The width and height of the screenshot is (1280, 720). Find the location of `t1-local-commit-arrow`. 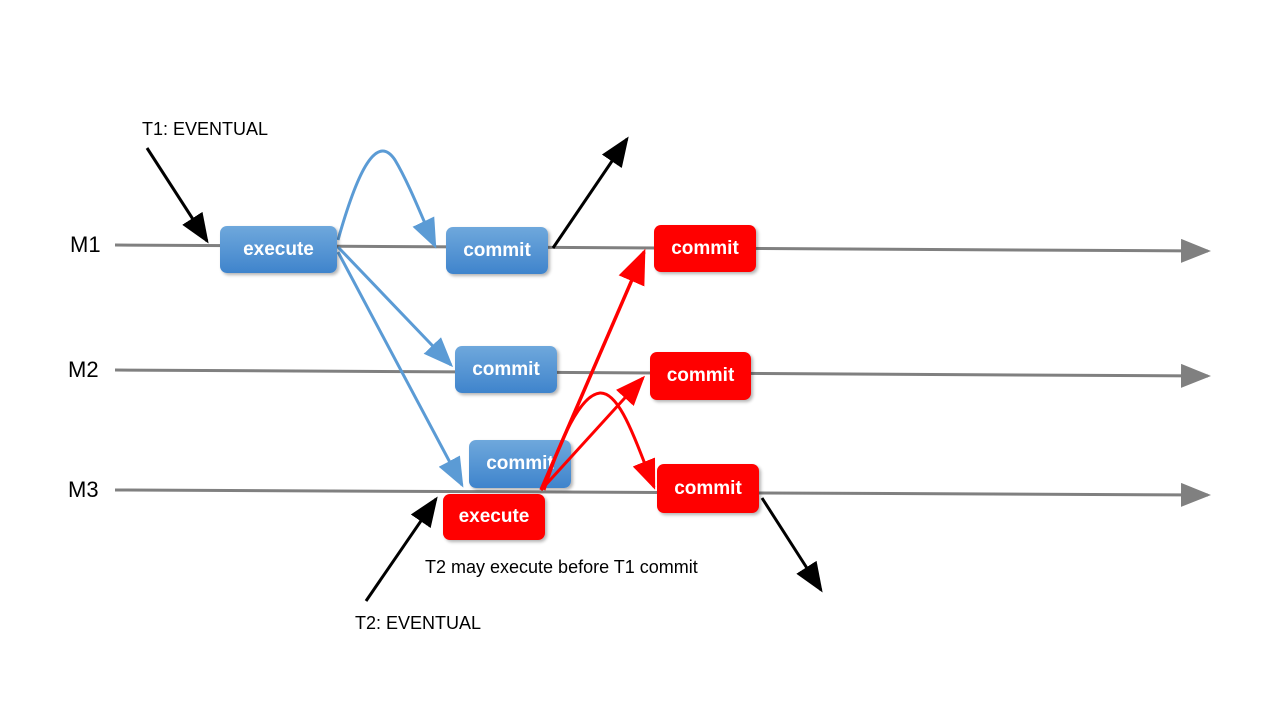

t1-local-commit-arrow is located at coordinates (386, 199).